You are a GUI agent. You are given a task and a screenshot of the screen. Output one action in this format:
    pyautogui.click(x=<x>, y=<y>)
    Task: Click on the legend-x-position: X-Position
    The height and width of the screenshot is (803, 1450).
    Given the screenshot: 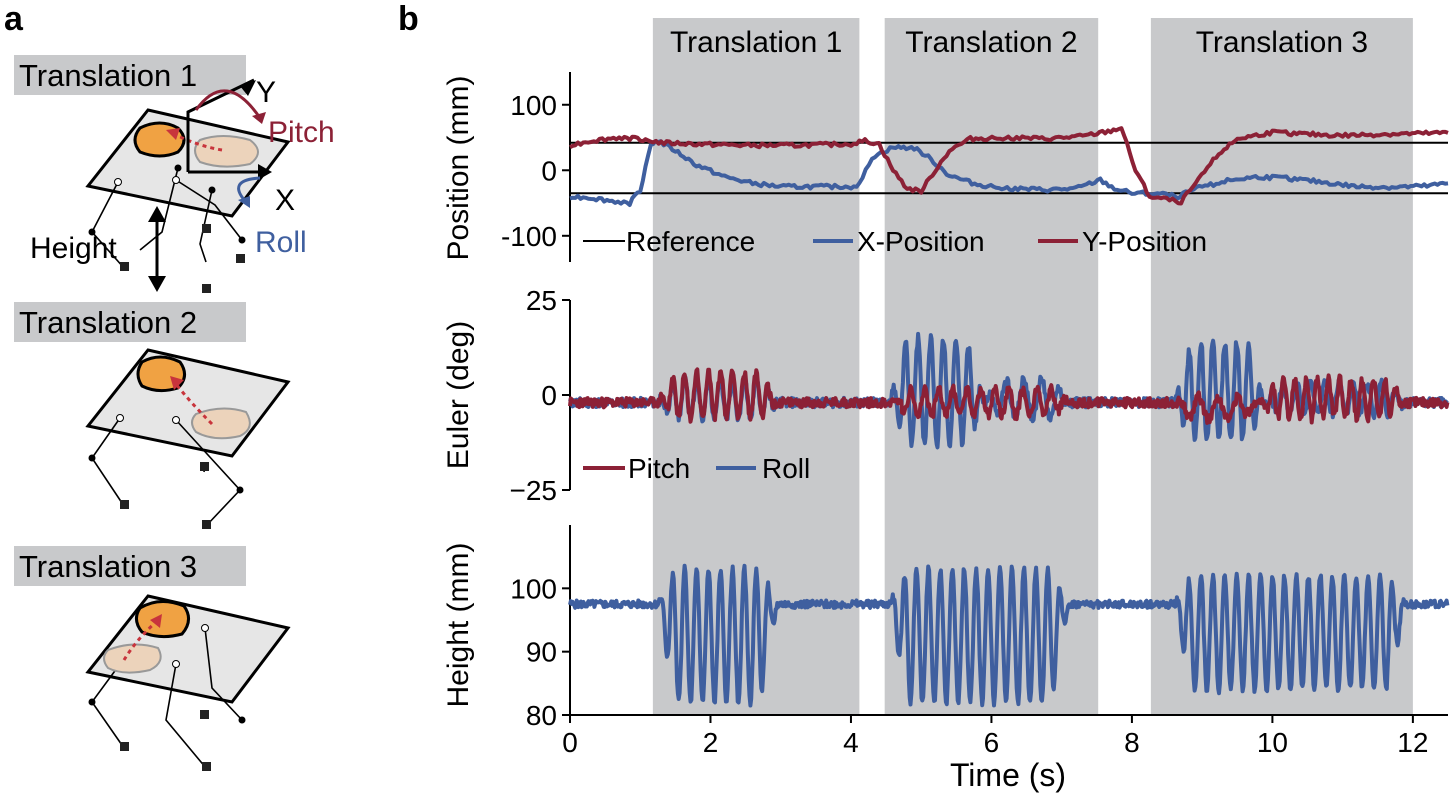 What is the action you would take?
    pyautogui.click(x=921, y=241)
    